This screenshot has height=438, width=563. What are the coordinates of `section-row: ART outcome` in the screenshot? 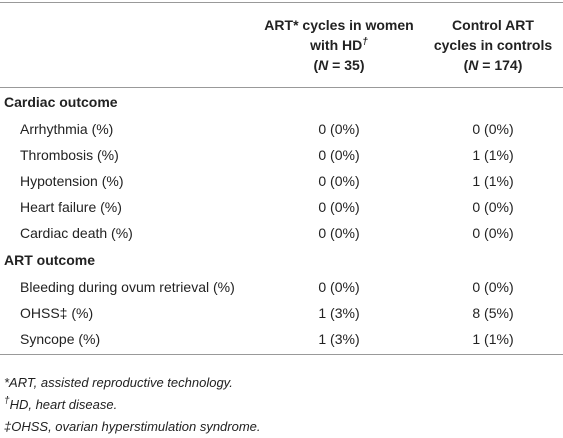 It's located at (281, 260).